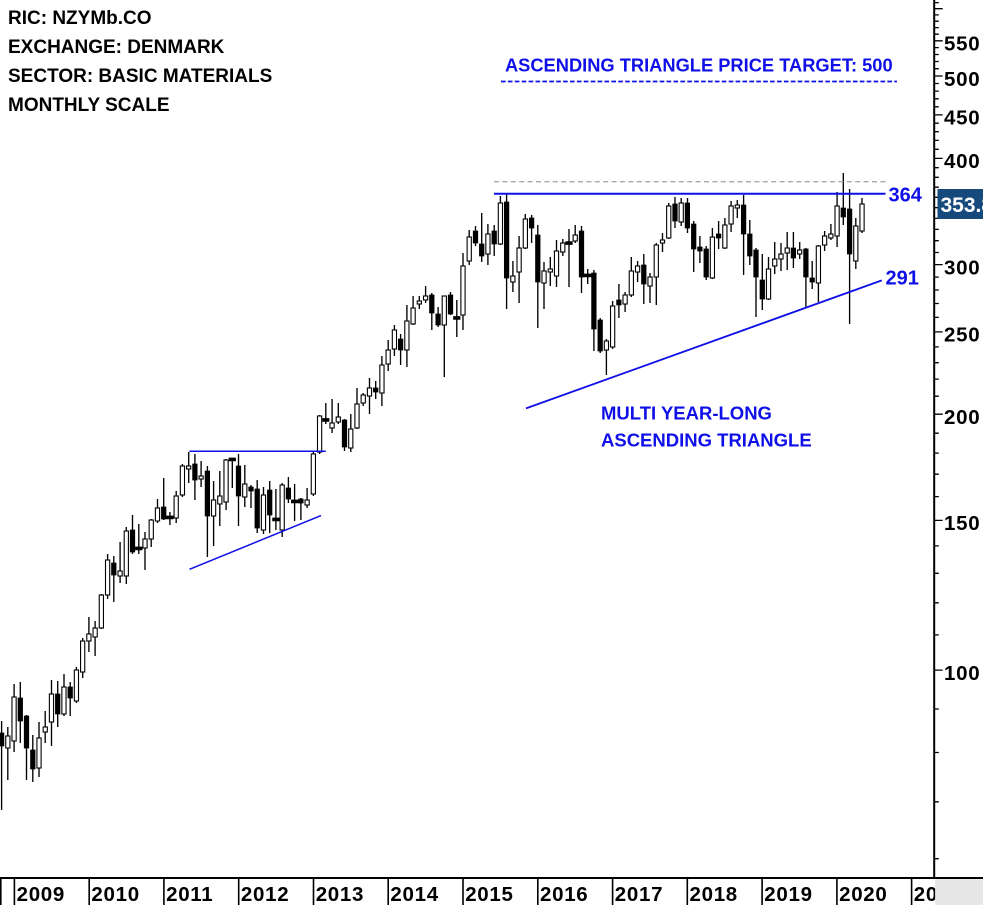 Image resolution: width=983 pixels, height=905 pixels. Describe the element at coordinates (489, 894) in the screenshot. I see `svg-text: 2015` at that location.